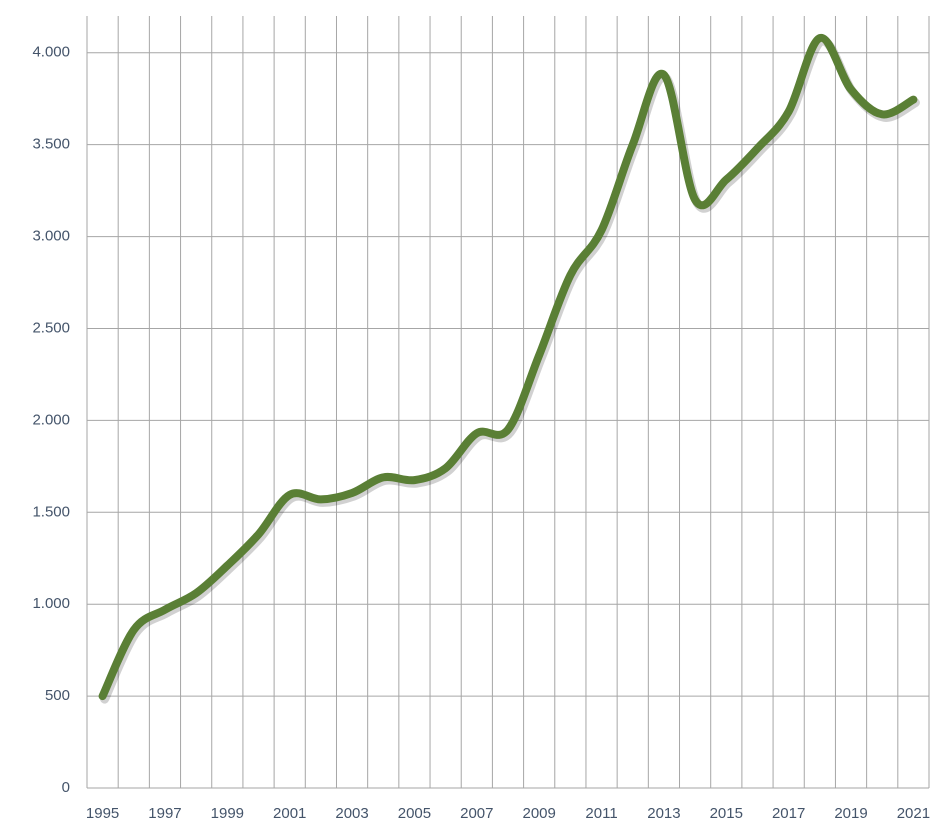  I want to click on x-tick-label: 2009, so click(538, 813).